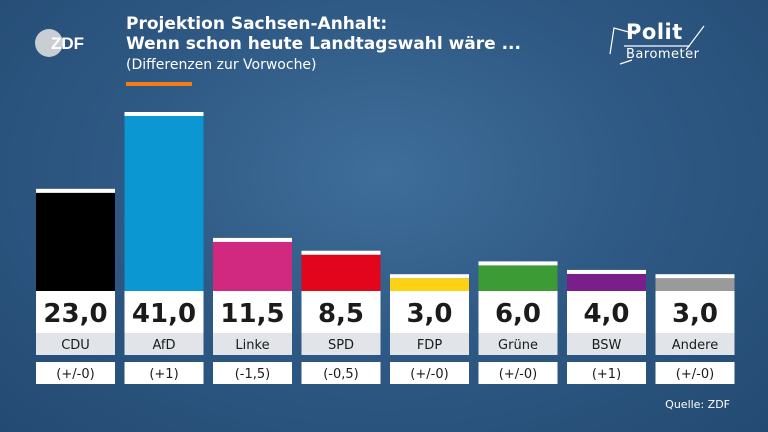 The width and height of the screenshot is (768, 432). I want to click on value-label-linke: 11,5, so click(252, 314).